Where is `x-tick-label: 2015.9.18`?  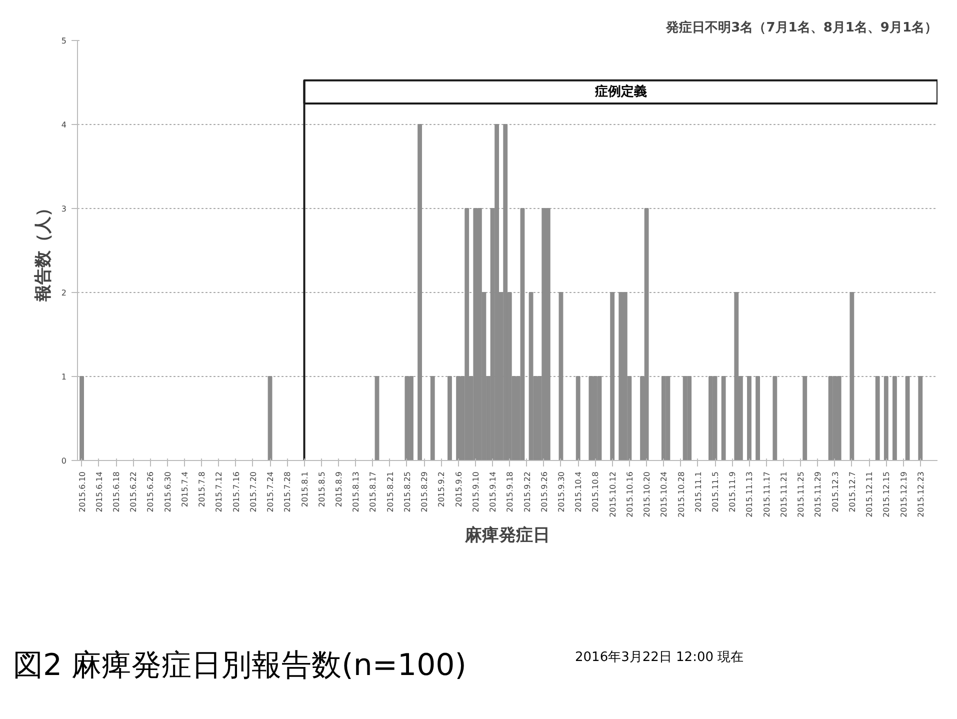
x-tick-label: 2015.9.18 is located at coordinates (510, 491).